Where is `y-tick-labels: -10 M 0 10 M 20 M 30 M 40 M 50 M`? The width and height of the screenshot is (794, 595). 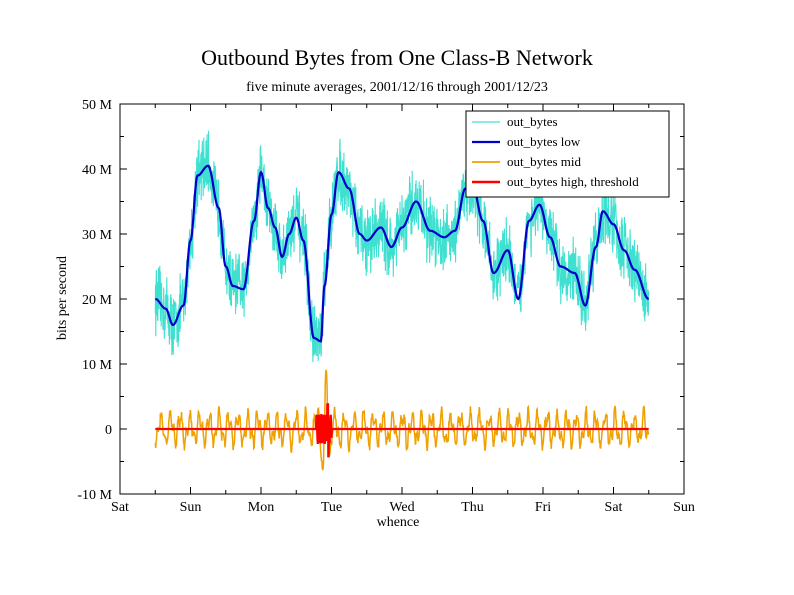 y-tick-labels: -10 M 0 10 M 20 M 30 M 40 M 50 M is located at coordinates (94, 300).